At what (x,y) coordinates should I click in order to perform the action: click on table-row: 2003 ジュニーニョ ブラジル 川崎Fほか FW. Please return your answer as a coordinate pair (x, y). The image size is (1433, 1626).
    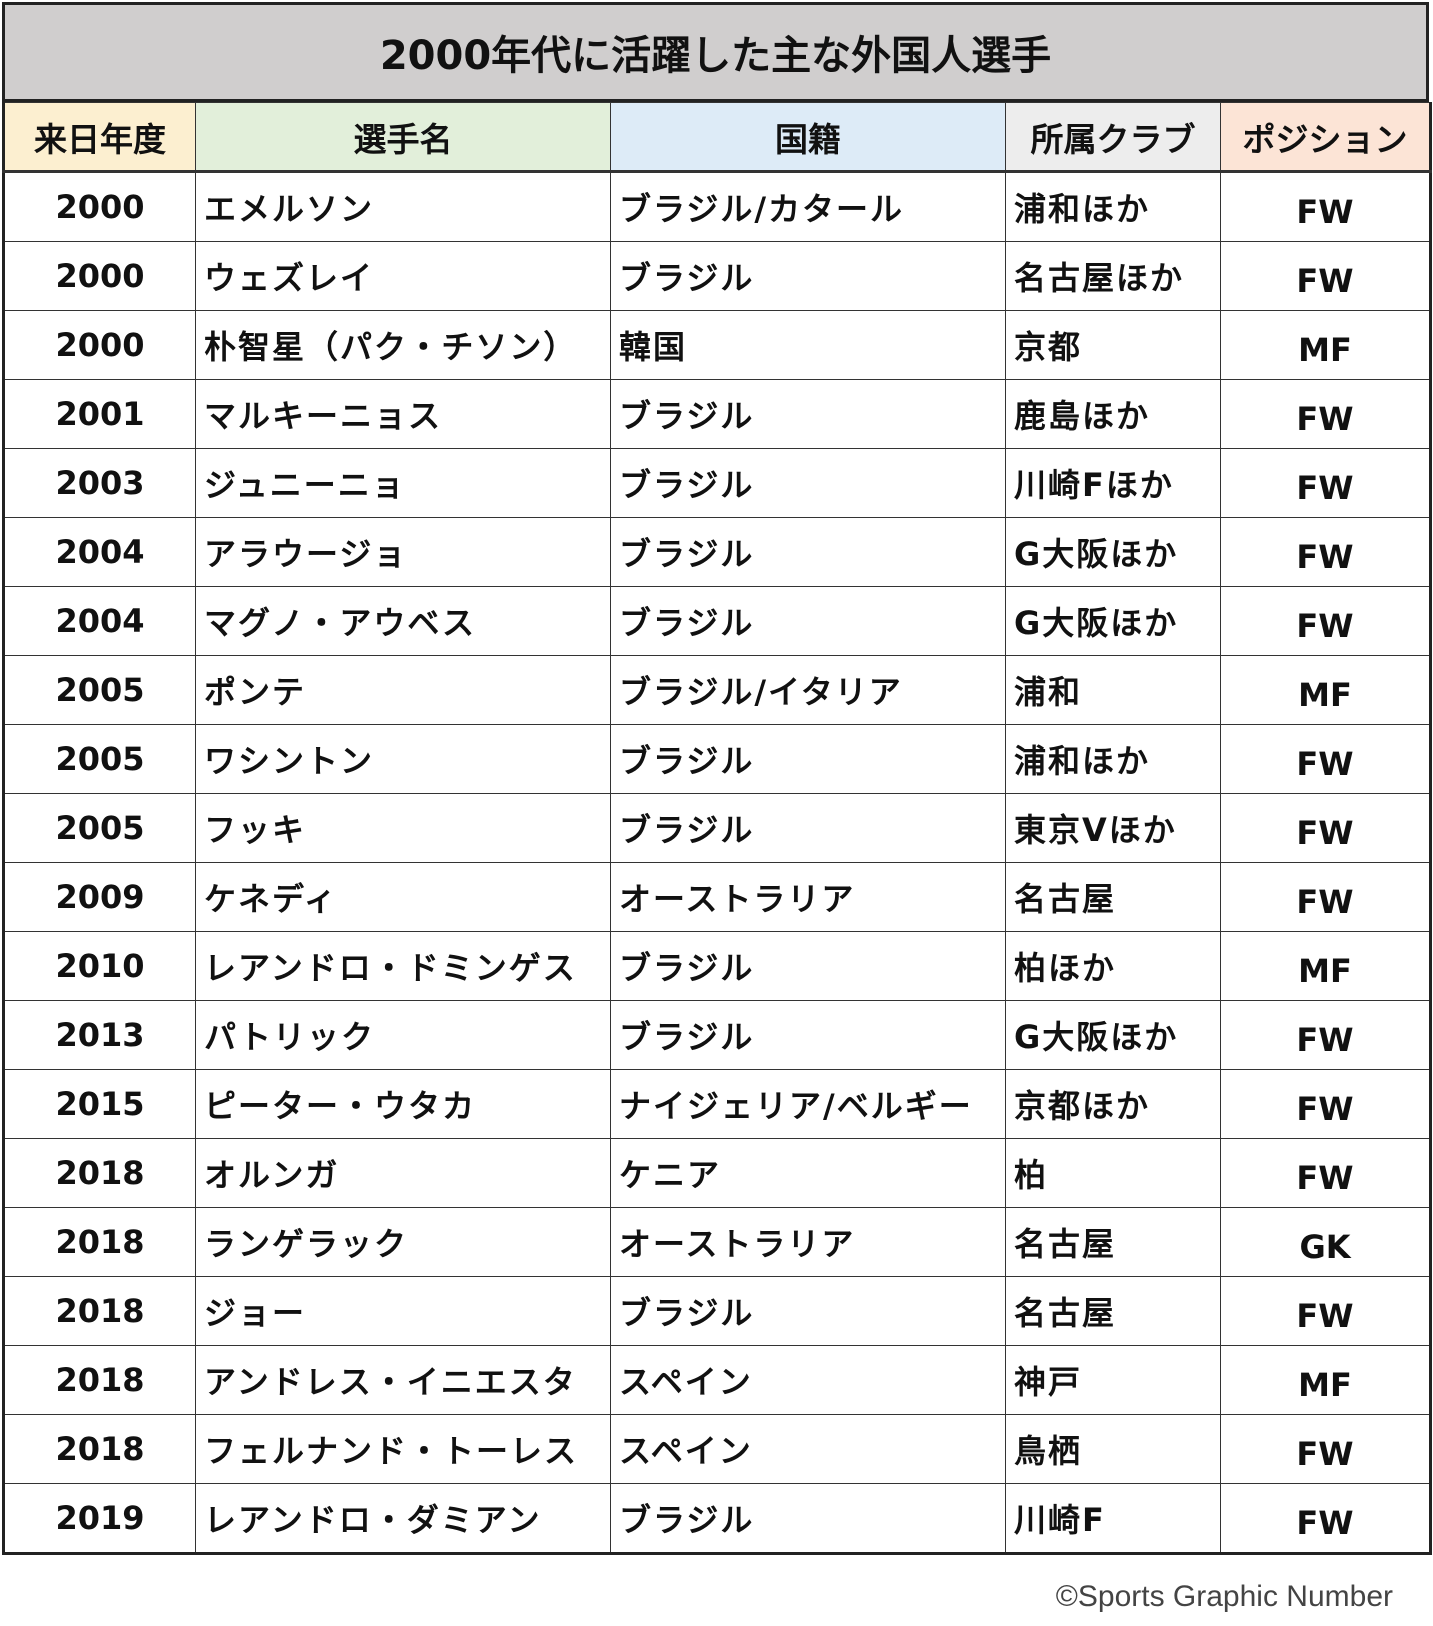
    Looking at the image, I should click on (717, 483).